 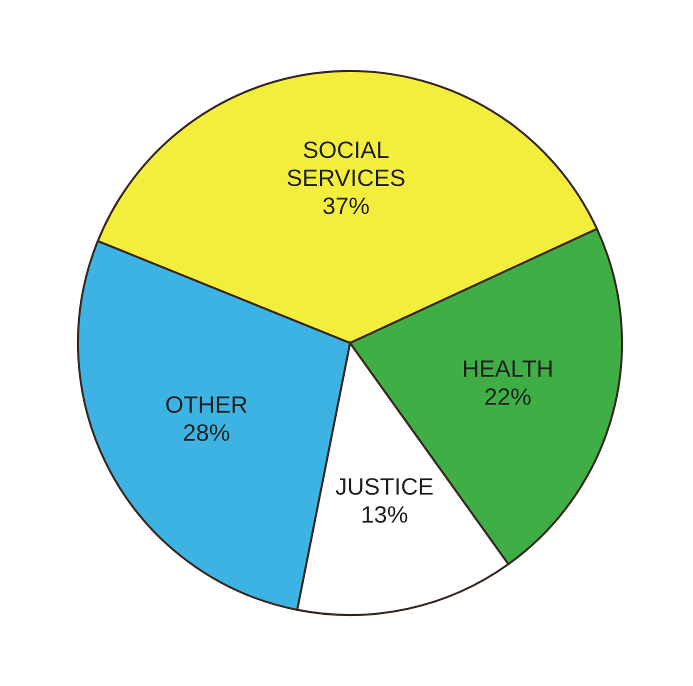 What do you see at coordinates (207, 432) in the screenshot?
I see `data-label: 28%` at bounding box center [207, 432].